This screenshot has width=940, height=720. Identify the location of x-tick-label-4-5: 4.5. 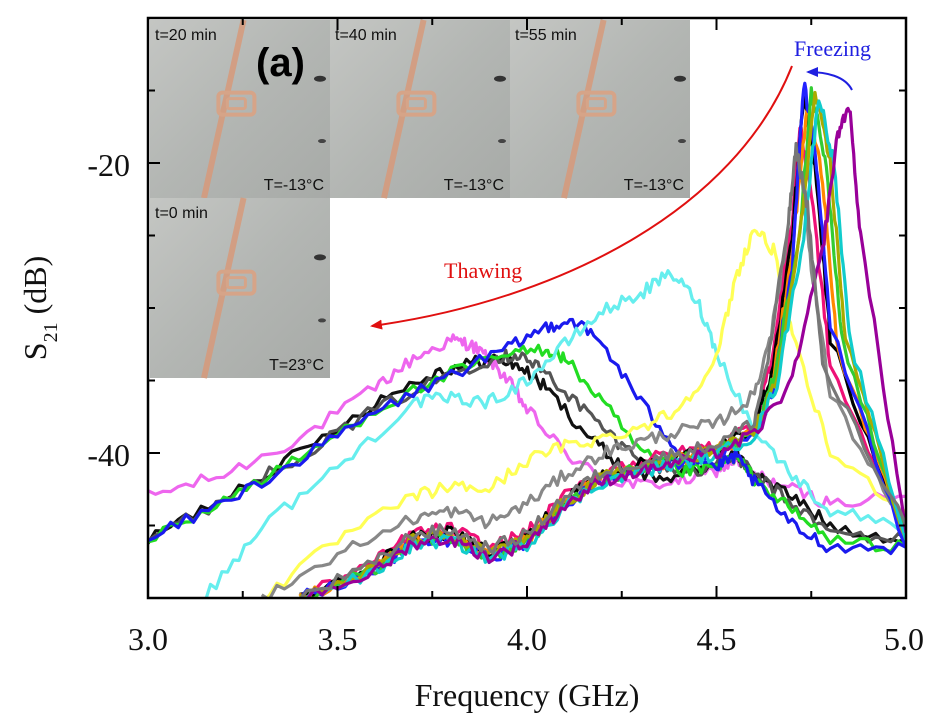
(717, 639).